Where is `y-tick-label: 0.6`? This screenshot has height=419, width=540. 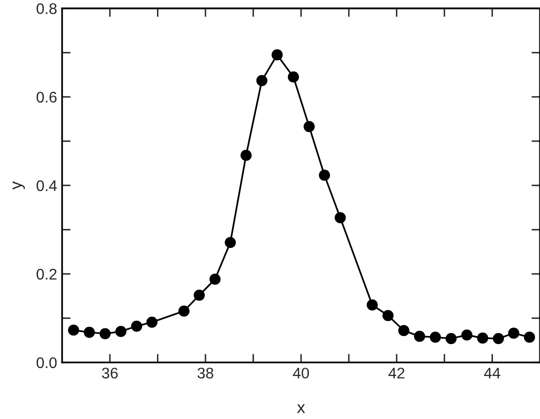 y-tick-label: 0.6 is located at coordinates (46, 97).